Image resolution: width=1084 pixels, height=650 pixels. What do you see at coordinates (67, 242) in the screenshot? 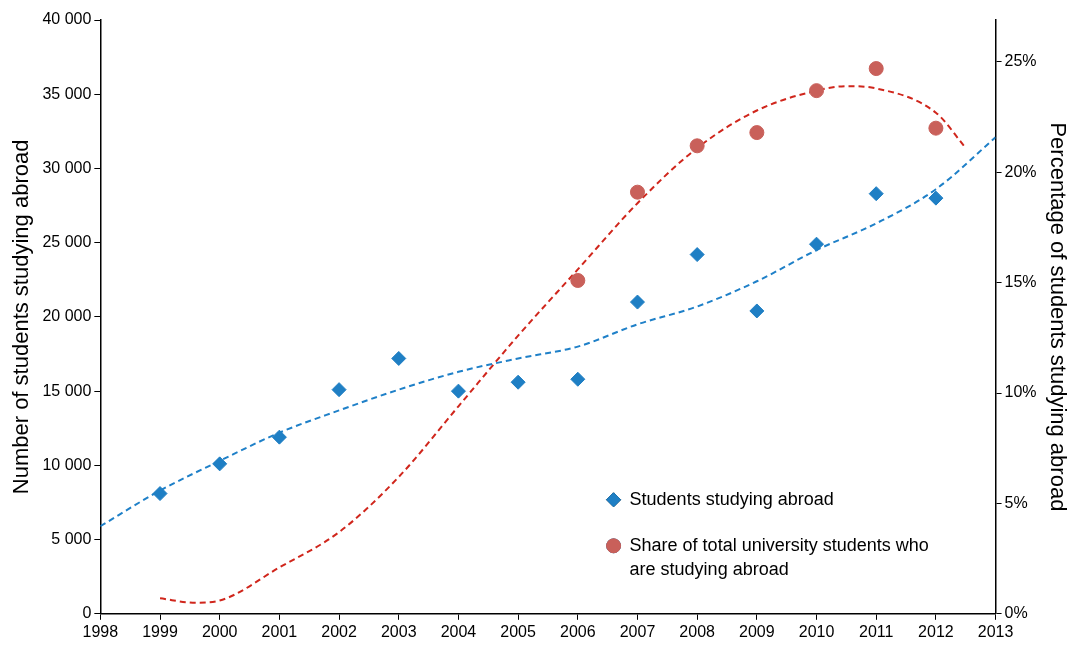
I see `y-tick-label: 25 000` at bounding box center [67, 242].